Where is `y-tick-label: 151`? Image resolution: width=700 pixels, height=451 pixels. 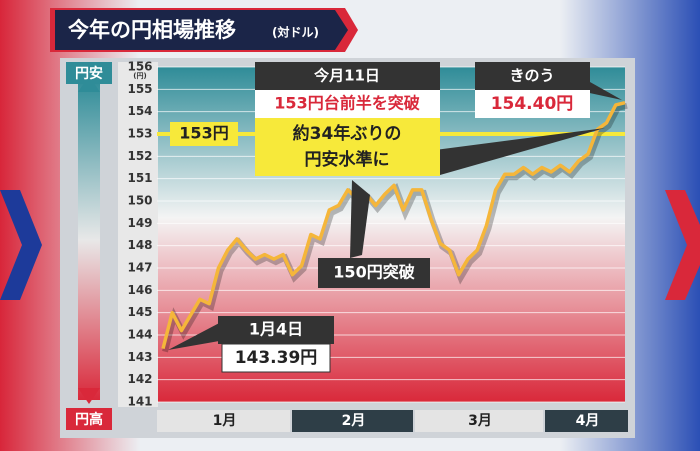
y-tick-label: 151 is located at coordinates (139, 178).